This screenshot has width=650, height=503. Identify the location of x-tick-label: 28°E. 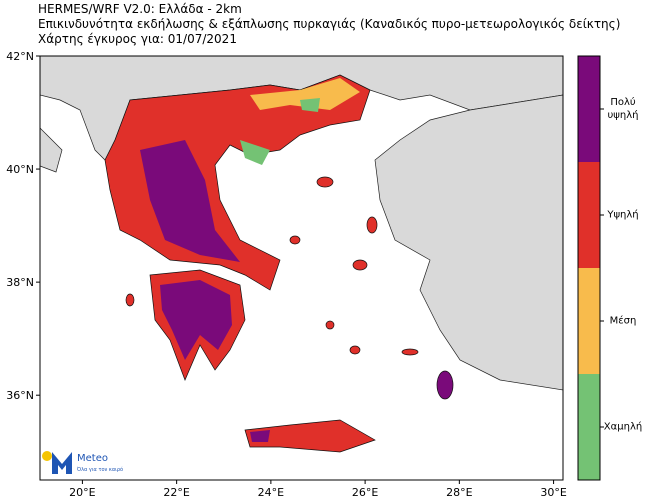
(459, 492).